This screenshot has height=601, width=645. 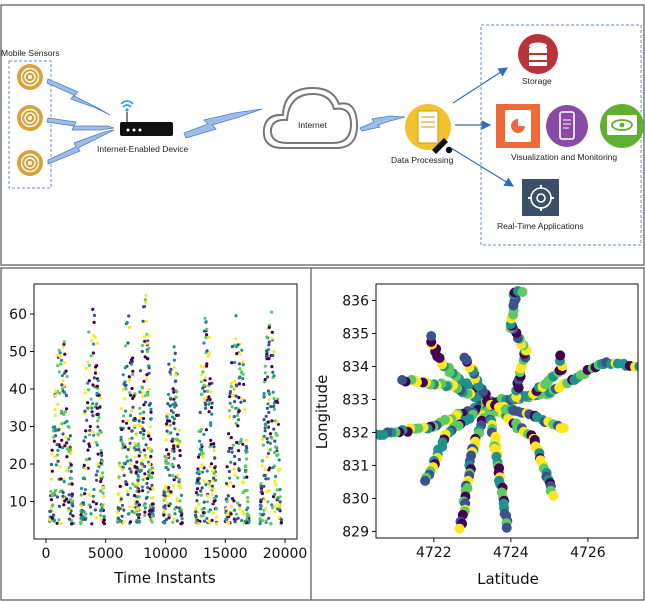 What do you see at coordinates (482, 167) in the screenshot?
I see `arrow-to-realtime` at bounding box center [482, 167].